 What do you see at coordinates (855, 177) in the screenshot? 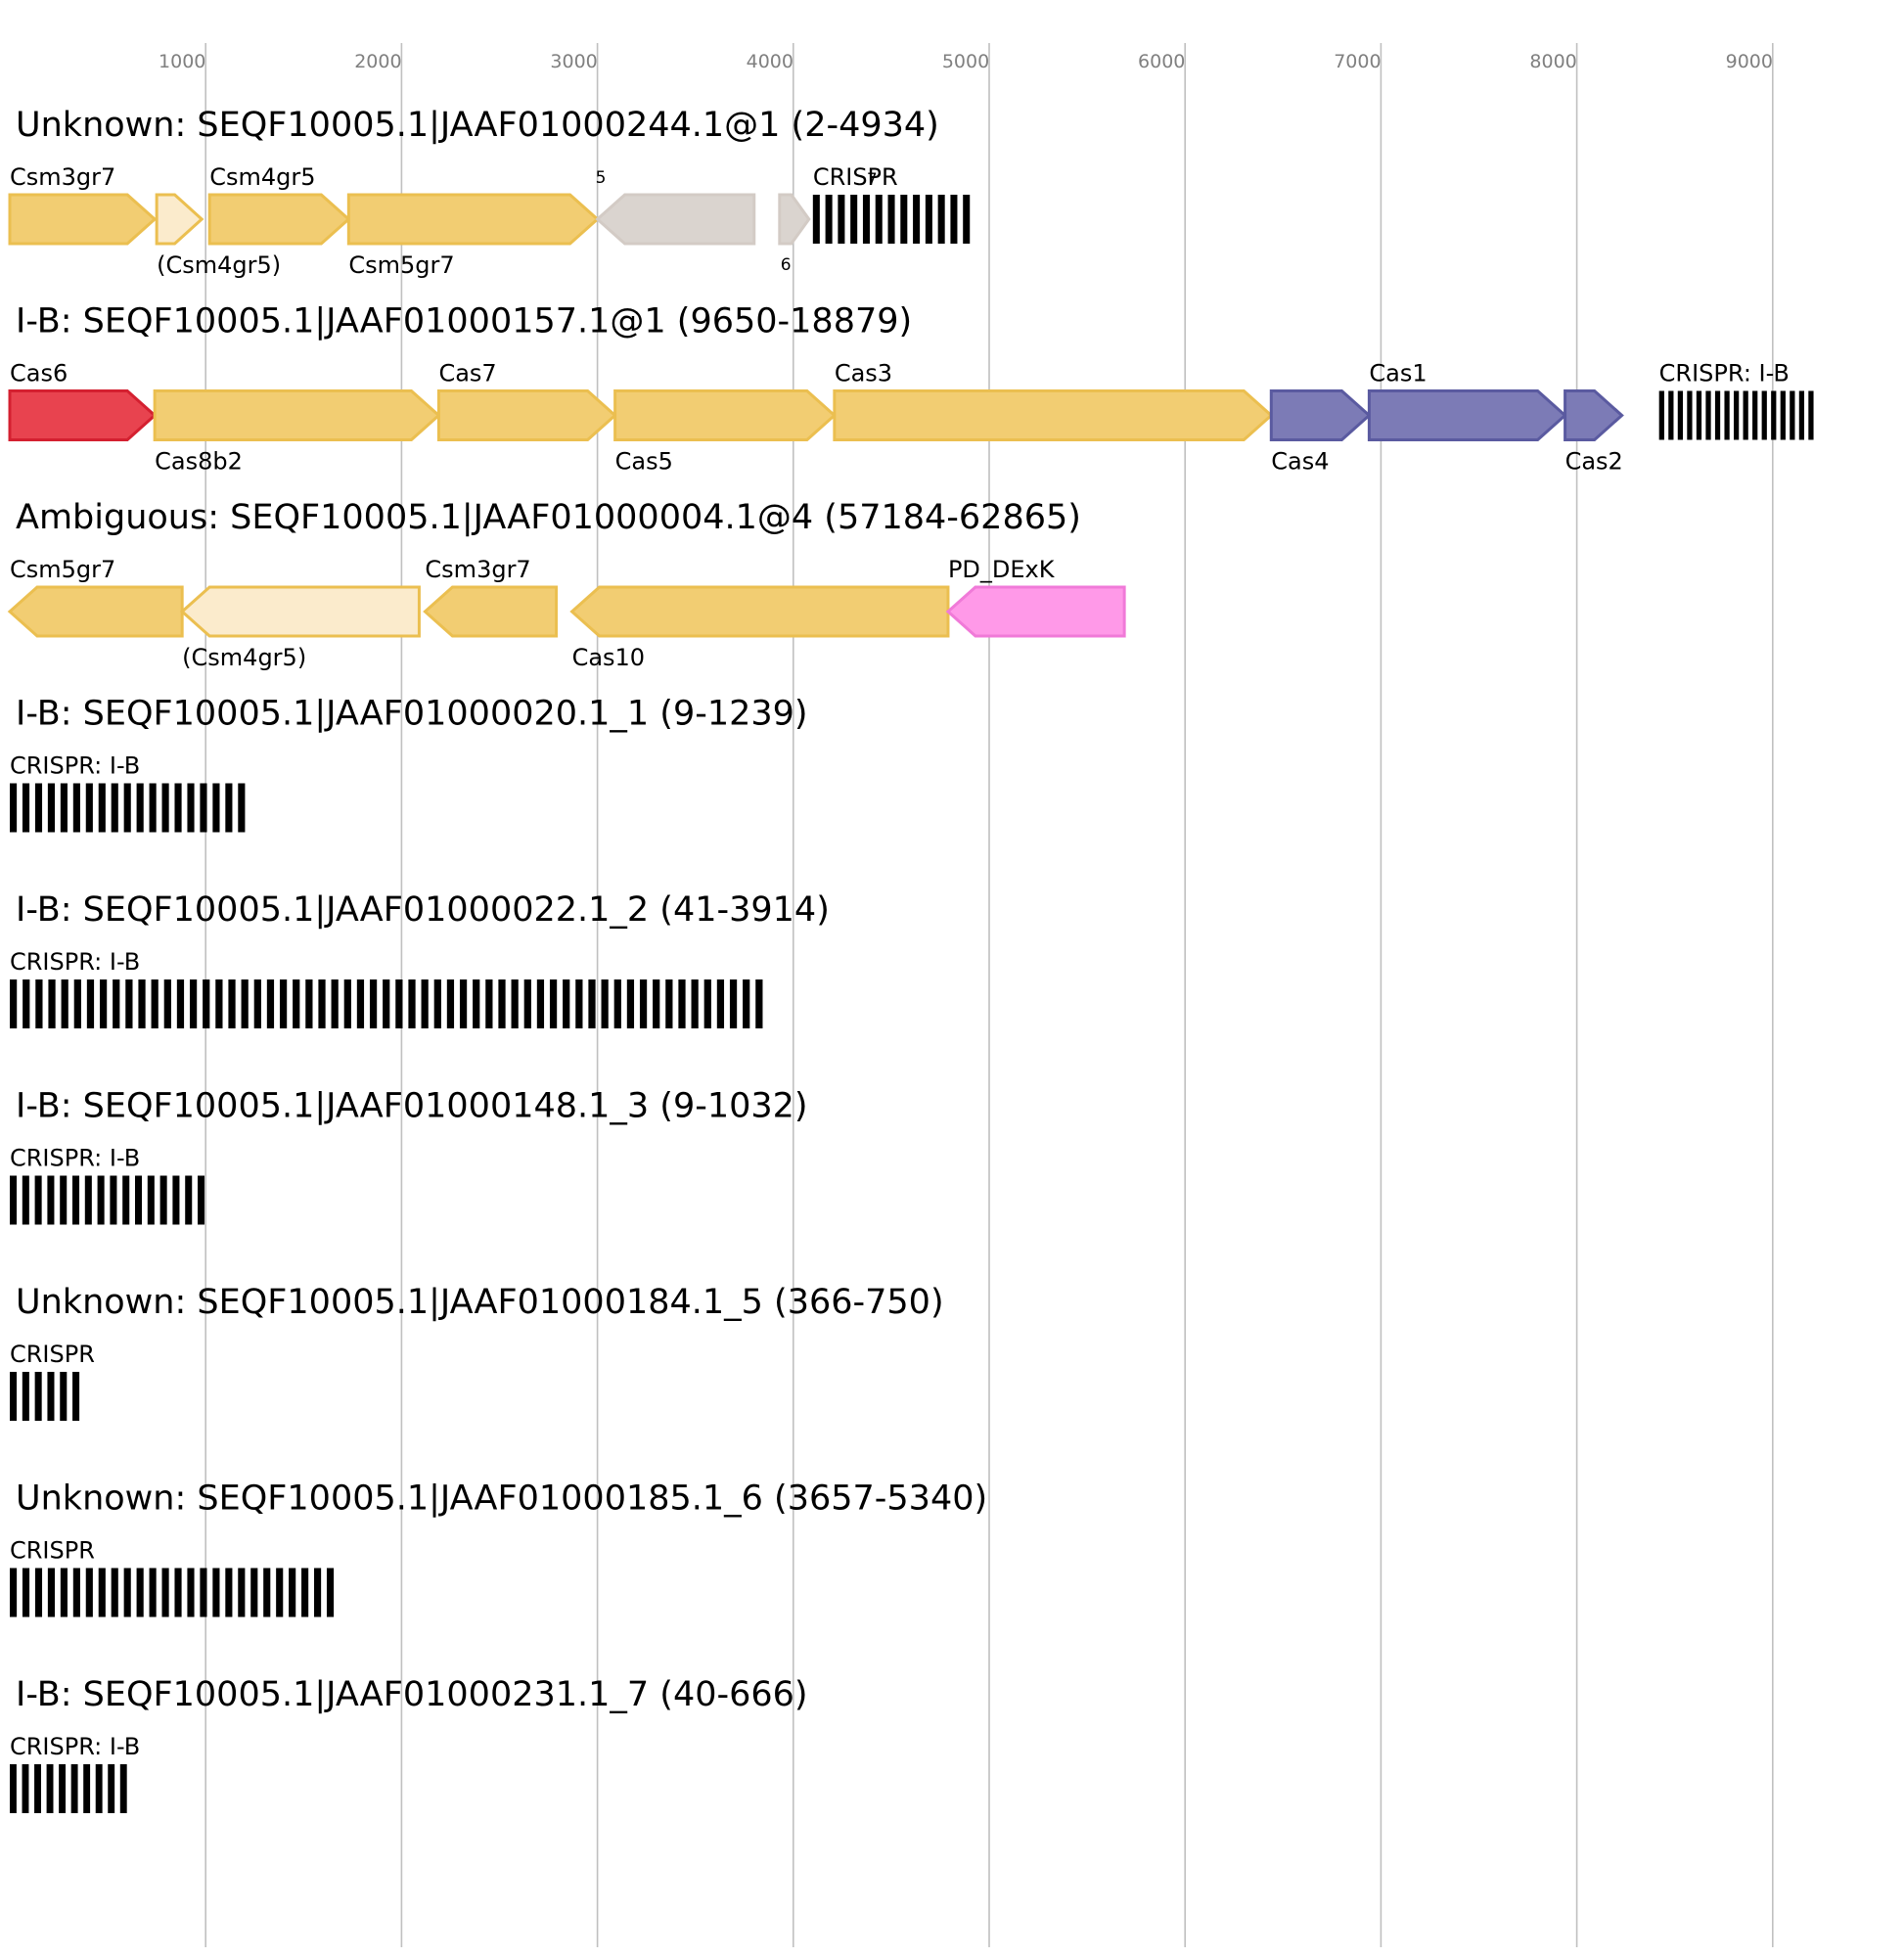
I see `feature-label: CRISPR` at bounding box center [855, 177].